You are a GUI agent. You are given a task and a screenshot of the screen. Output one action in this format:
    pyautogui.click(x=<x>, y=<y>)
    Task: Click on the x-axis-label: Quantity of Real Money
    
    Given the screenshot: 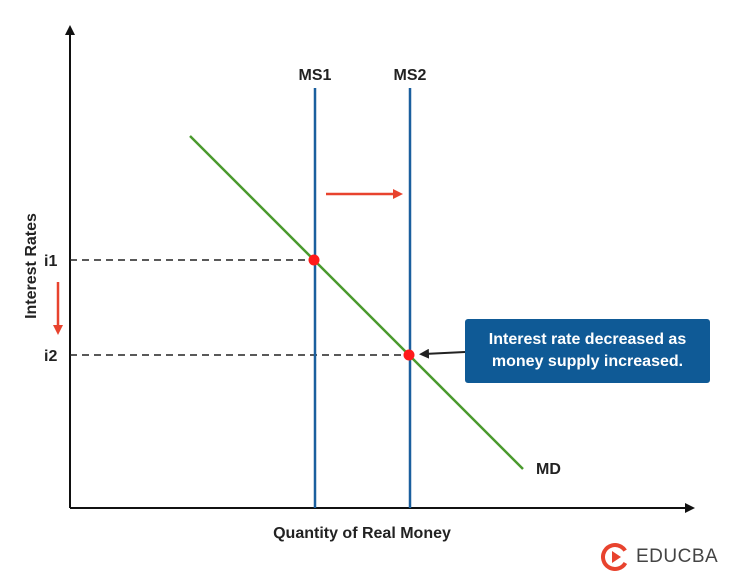 What is the action you would take?
    pyautogui.click(x=362, y=533)
    